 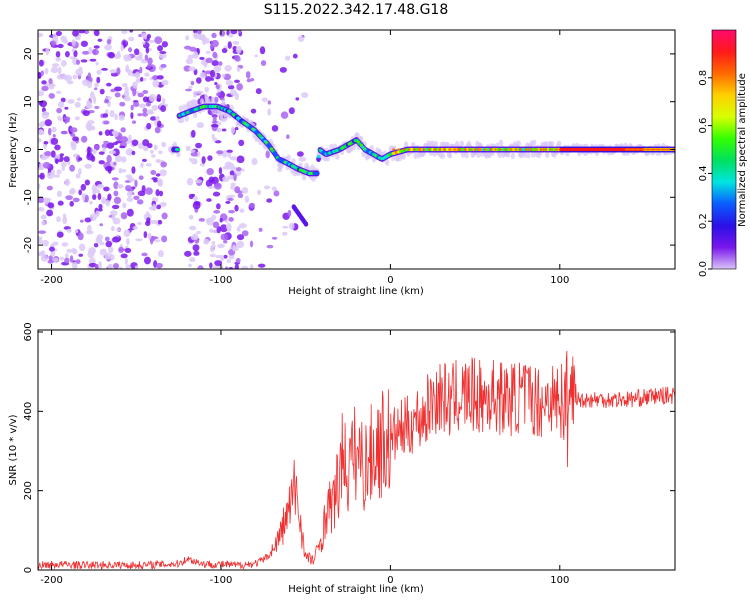 I want to click on snr-x-label: Height of straight line (km), so click(x=356, y=589).